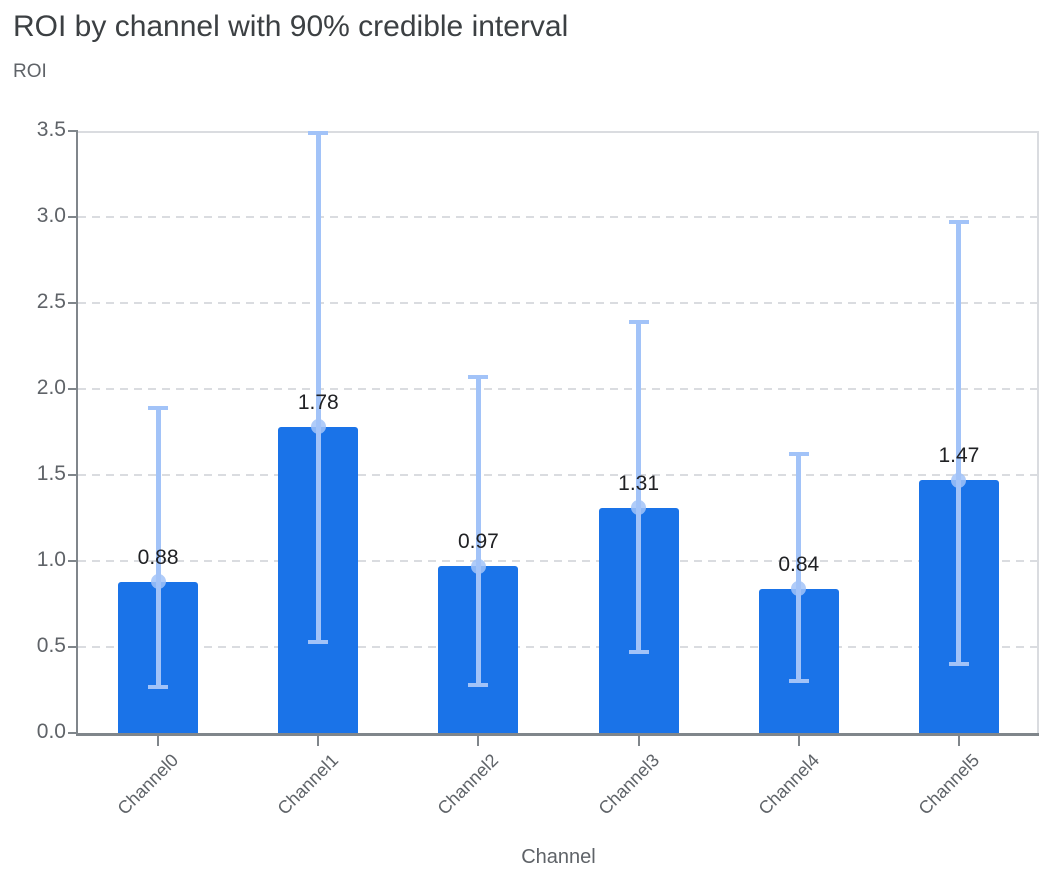 Image resolution: width=1048 pixels, height=886 pixels. I want to click on bar-value-label: 0.88, so click(158, 557).